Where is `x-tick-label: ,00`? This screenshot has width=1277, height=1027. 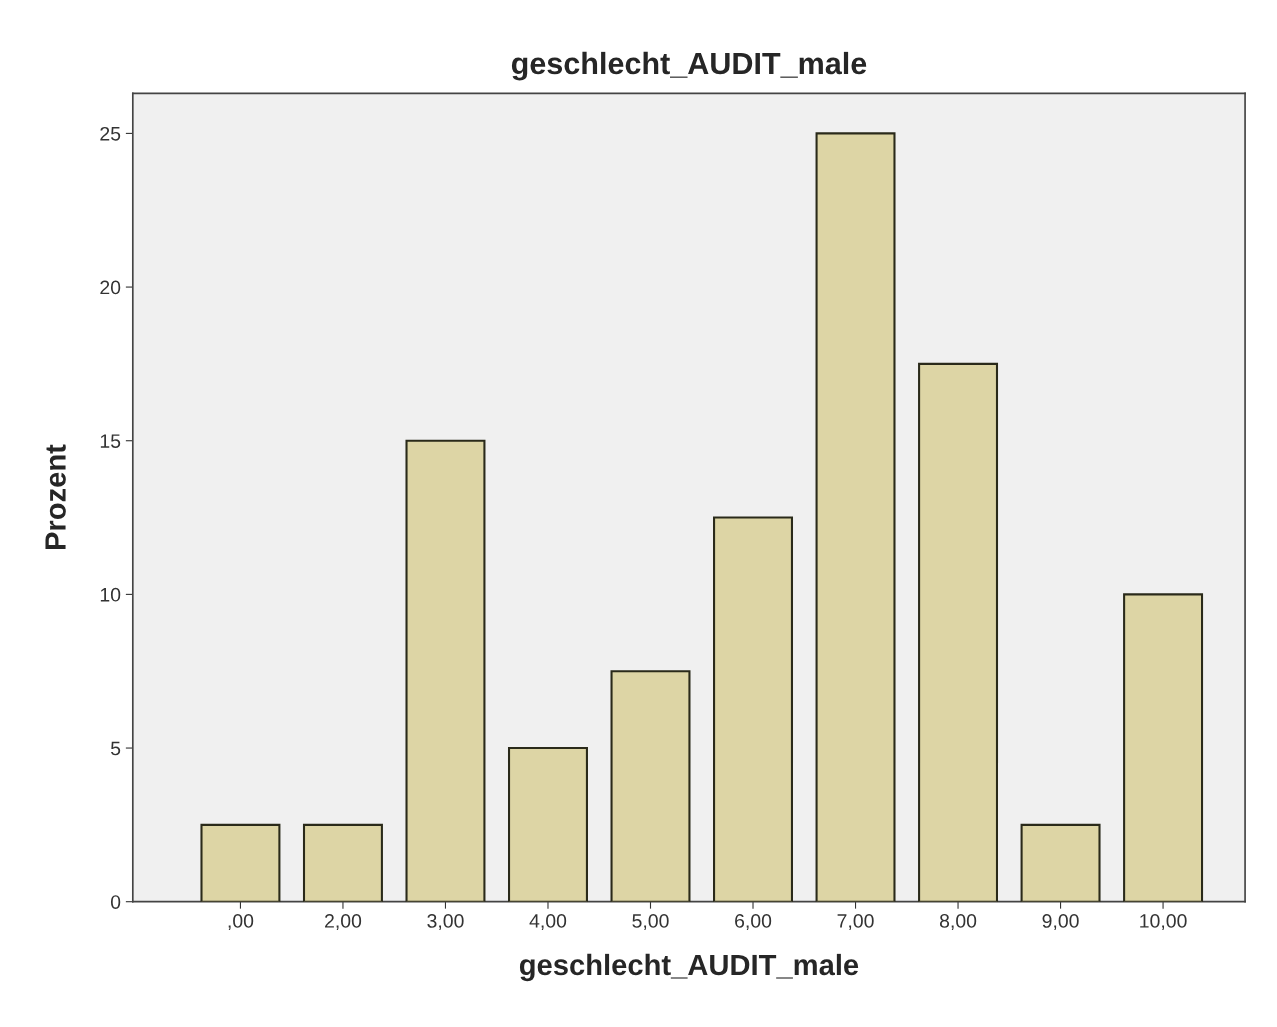 x-tick-label: ,00 is located at coordinates (241, 922).